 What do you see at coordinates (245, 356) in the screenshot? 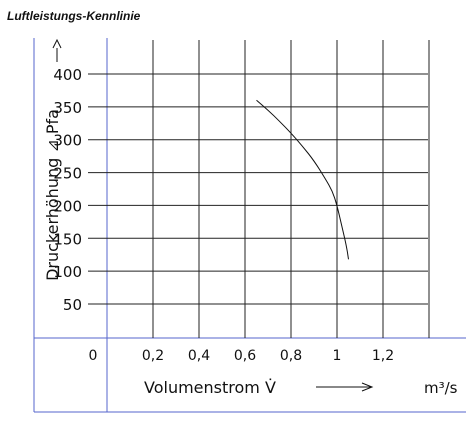
I see `x-tick-label: 0,6` at bounding box center [245, 356].